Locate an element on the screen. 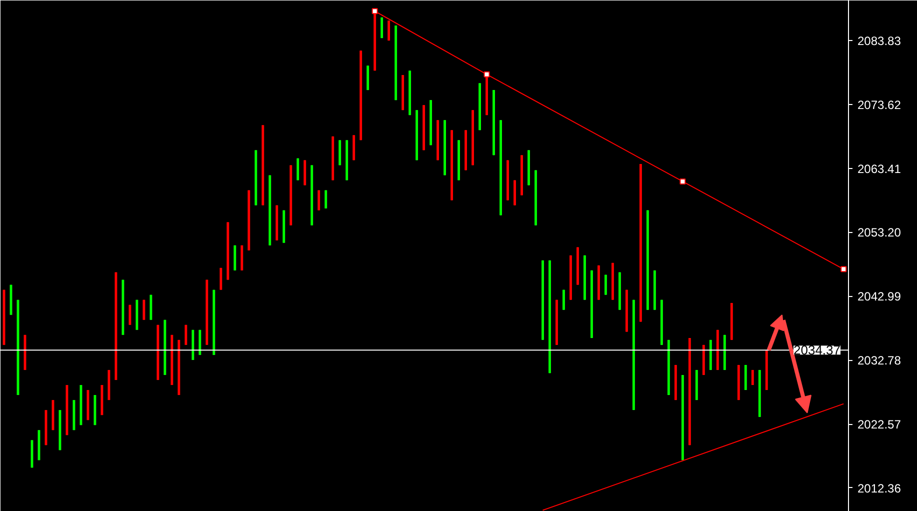 This screenshot has width=917, height=511. y-tick-label: 2042.99 is located at coordinates (880, 297).